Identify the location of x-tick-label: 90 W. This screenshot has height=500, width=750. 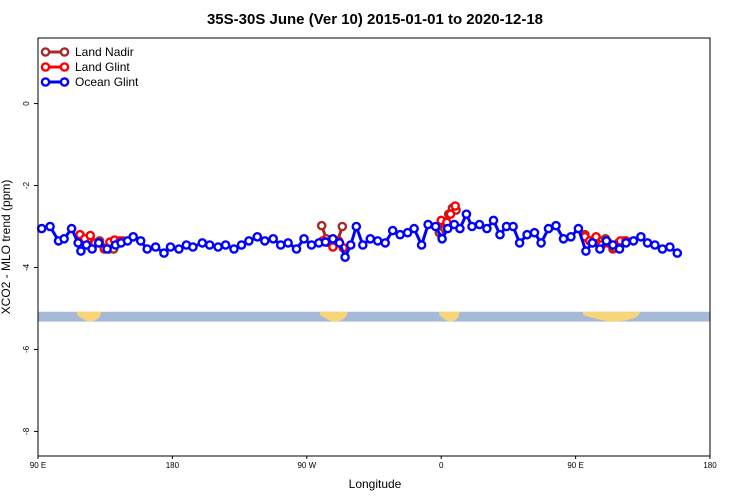
(306, 465).